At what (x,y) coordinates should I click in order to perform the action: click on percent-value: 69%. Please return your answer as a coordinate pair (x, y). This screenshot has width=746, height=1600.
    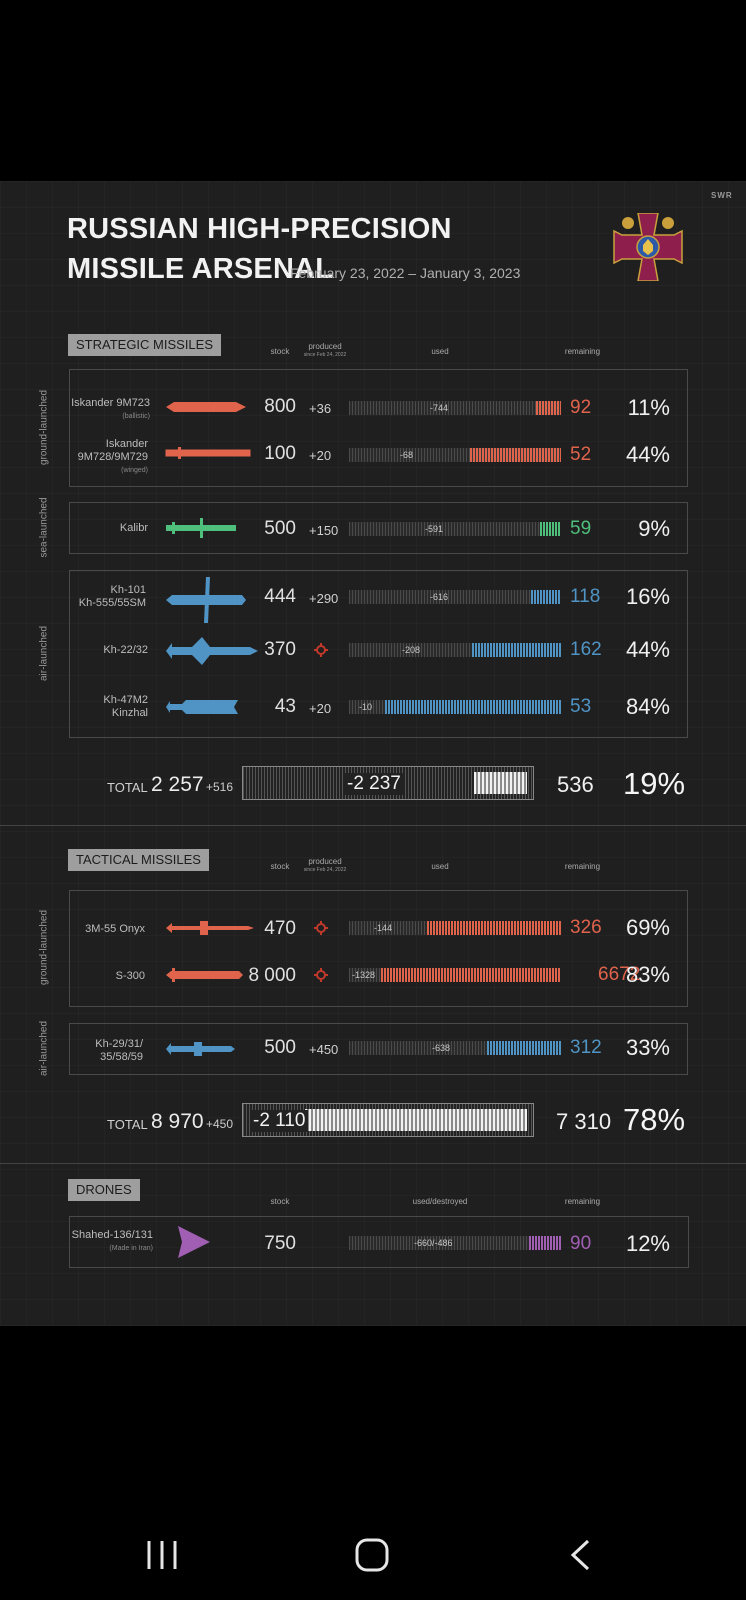
    Looking at the image, I should click on (647, 927).